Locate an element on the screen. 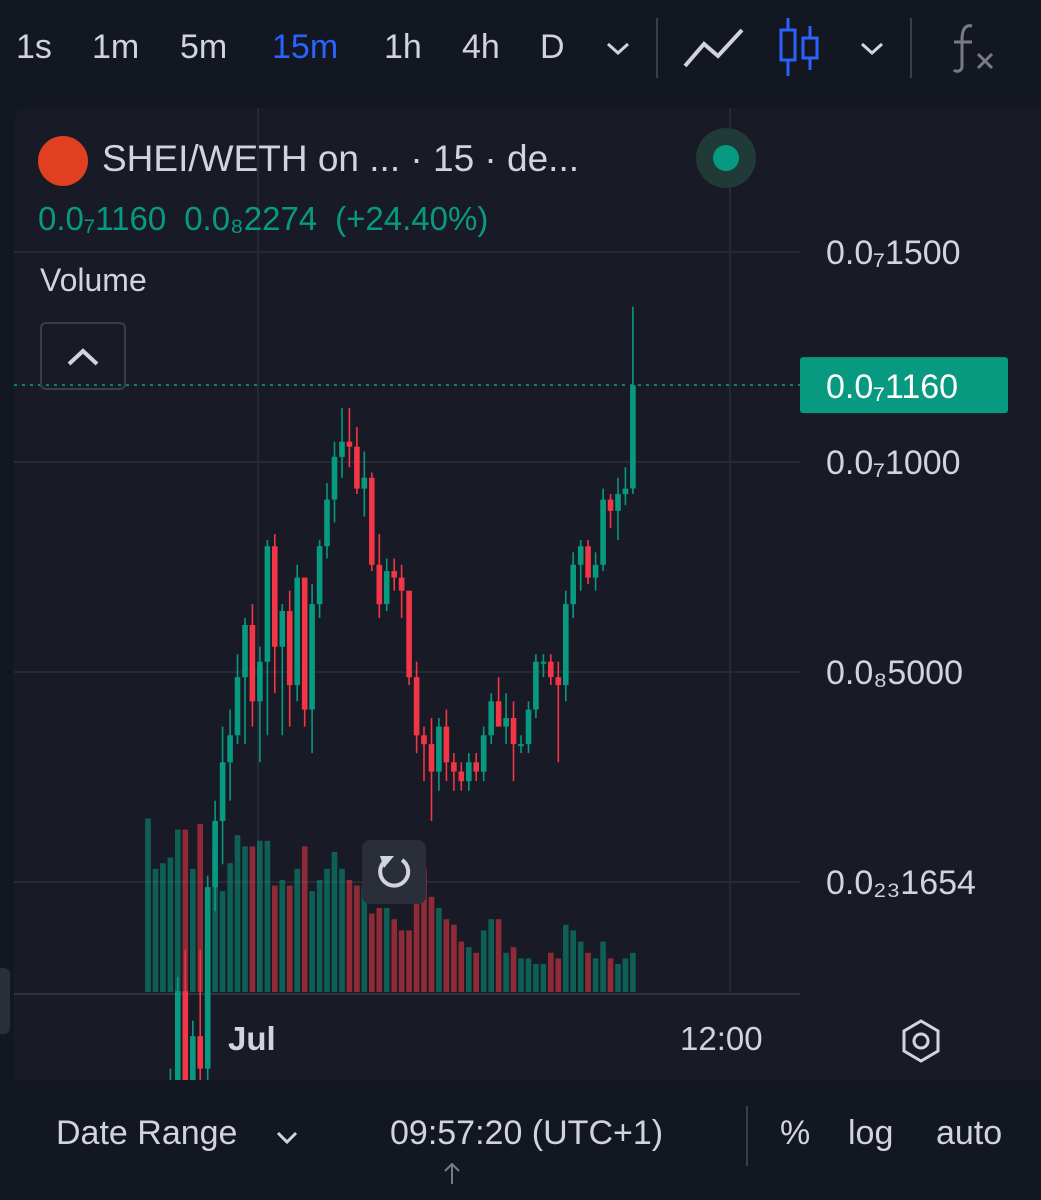 The width and height of the screenshot is (1041, 1200). collapse-legend-button is located at coordinates (83, 356).